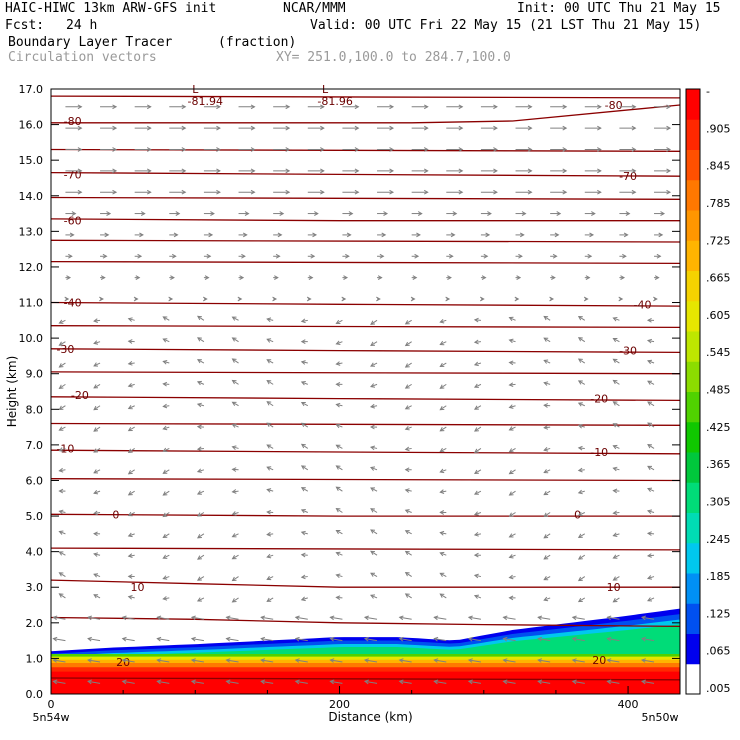 The image size is (740, 740). What do you see at coordinates (12, 391) in the screenshot?
I see `y-axis-title: Height (km)` at bounding box center [12, 391].